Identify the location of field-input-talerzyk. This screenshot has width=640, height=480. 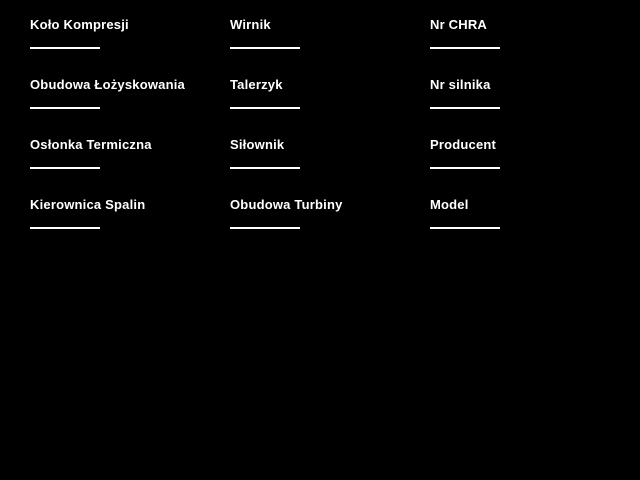
(265, 101).